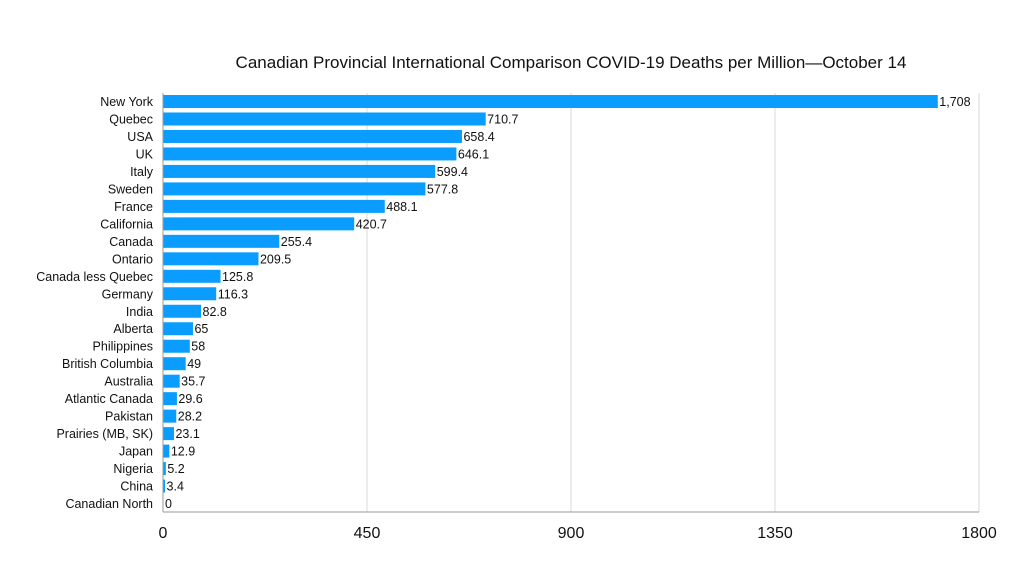  Describe the element at coordinates (104, 434) in the screenshot. I see `category-label: Prairies (MB, SK)` at that location.